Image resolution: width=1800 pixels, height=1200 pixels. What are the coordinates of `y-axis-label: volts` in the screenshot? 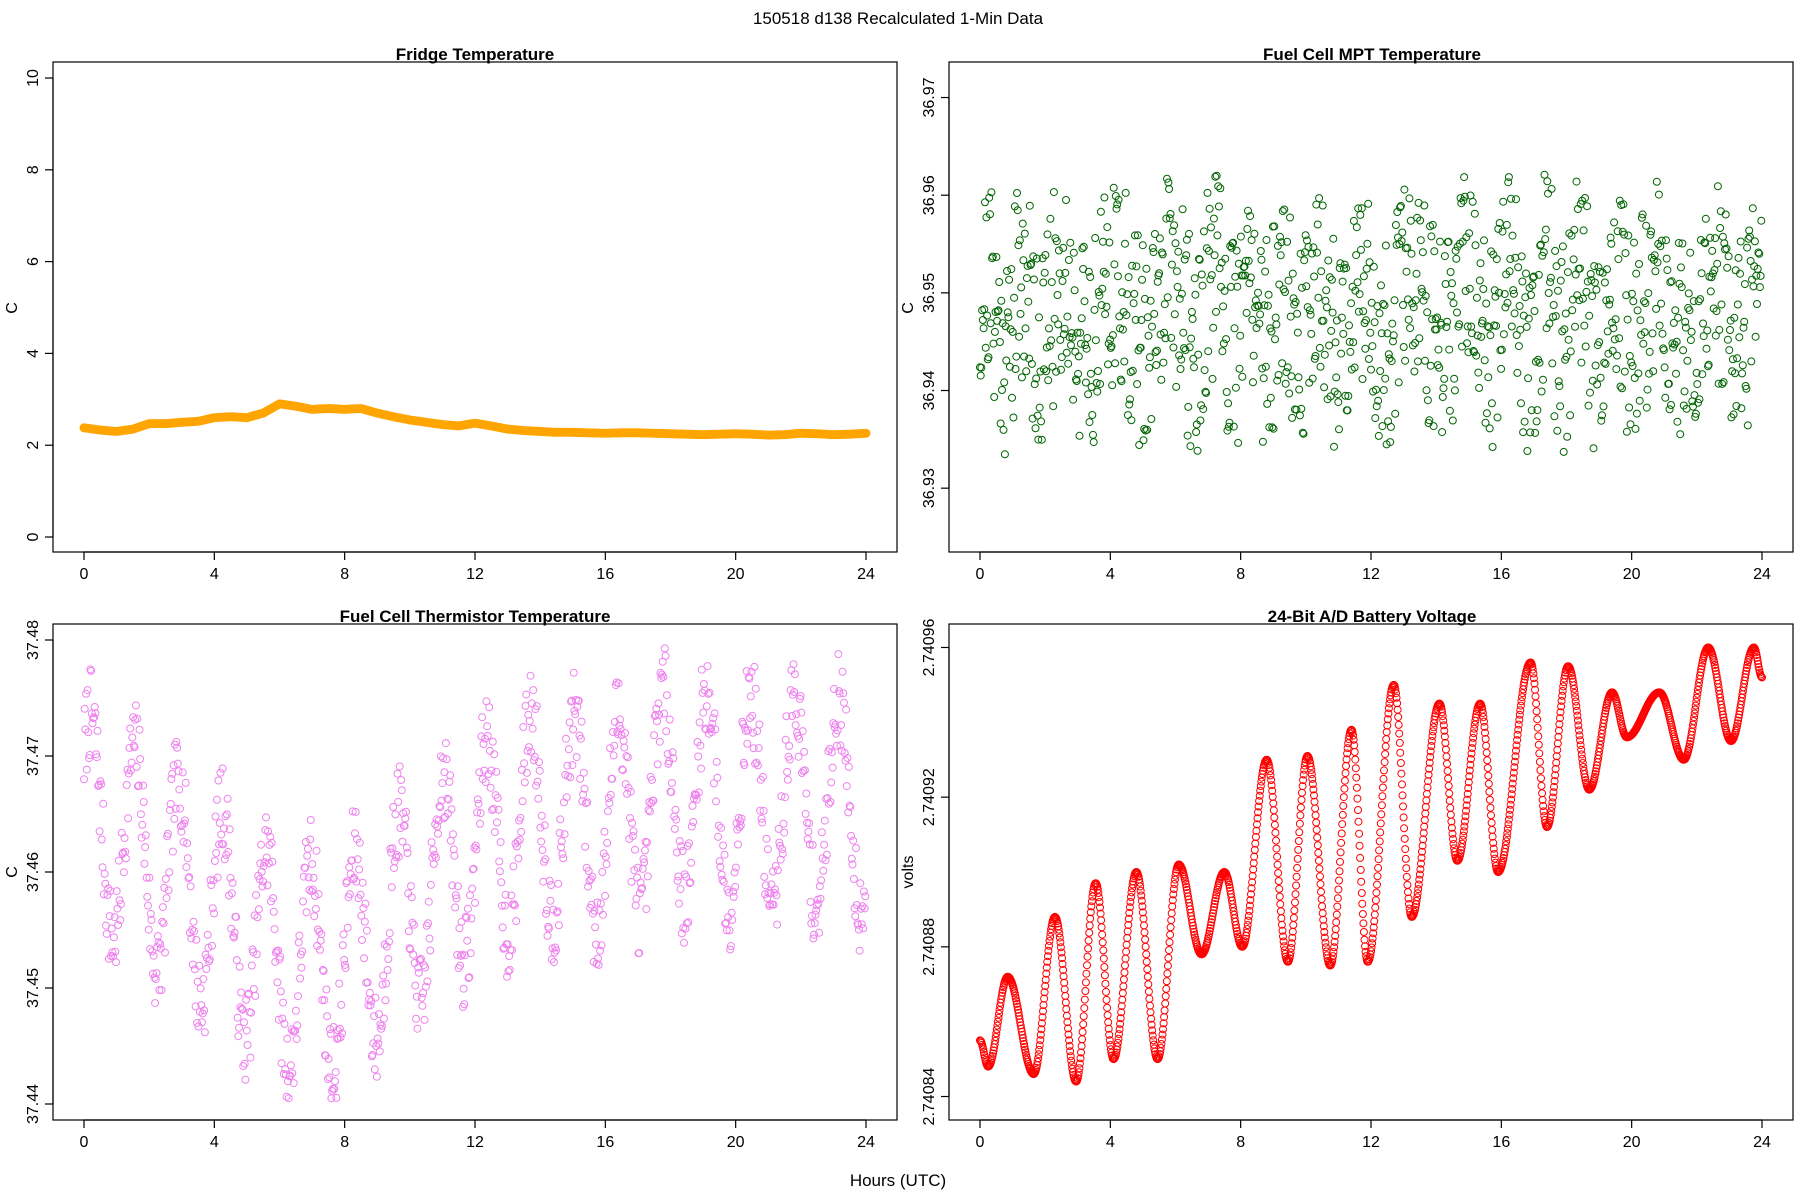 It's located at (908, 872).